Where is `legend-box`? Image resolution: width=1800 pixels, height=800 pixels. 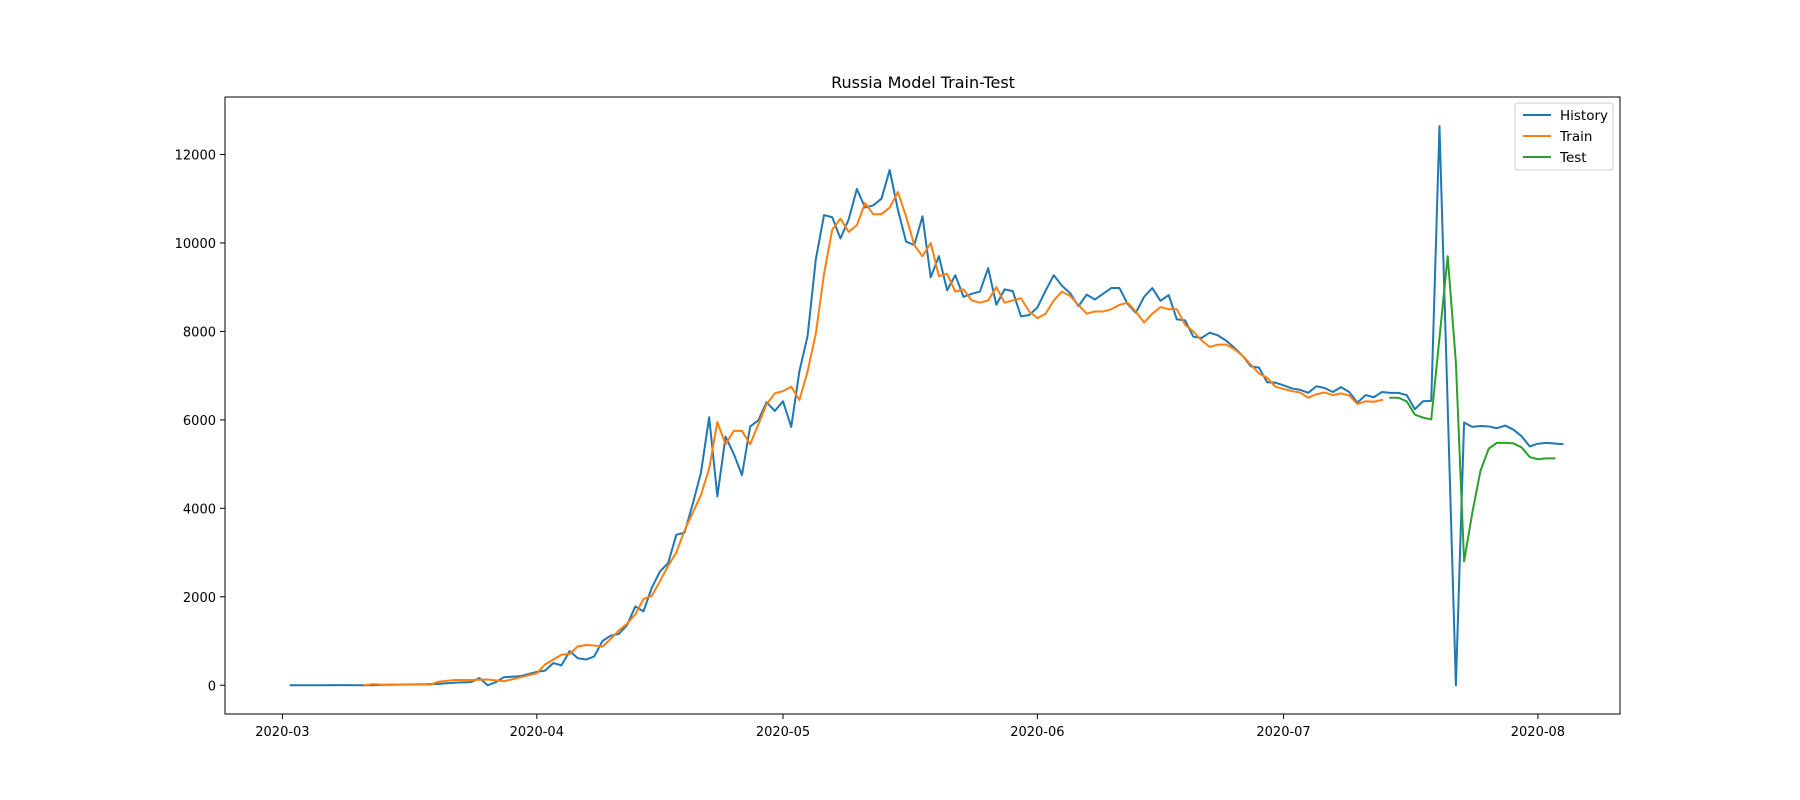
legend-box is located at coordinates (1564, 136).